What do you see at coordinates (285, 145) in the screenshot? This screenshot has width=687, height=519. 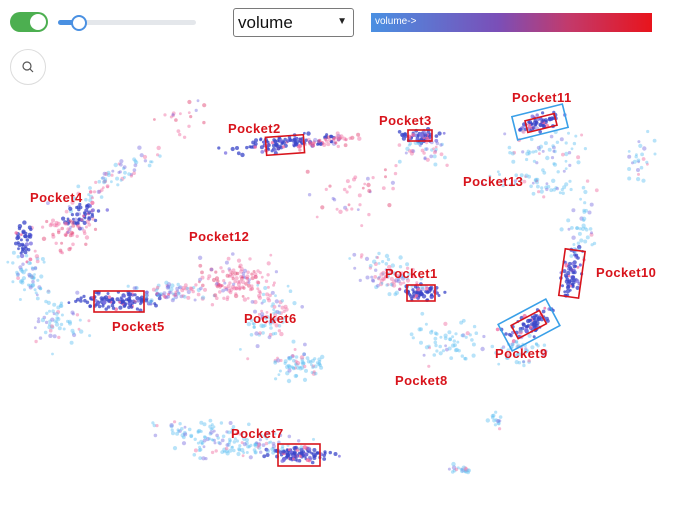 I see `pocket2-box` at bounding box center [285, 145].